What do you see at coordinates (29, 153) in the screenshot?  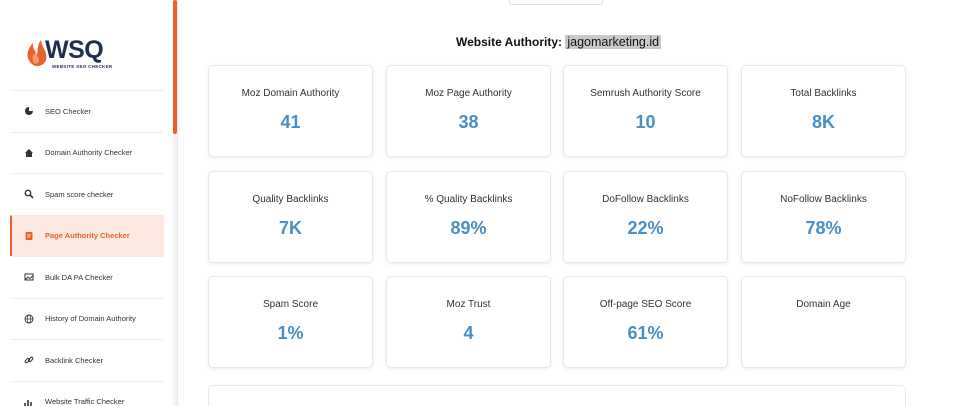 I see `home-icon` at bounding box center [29, 153].